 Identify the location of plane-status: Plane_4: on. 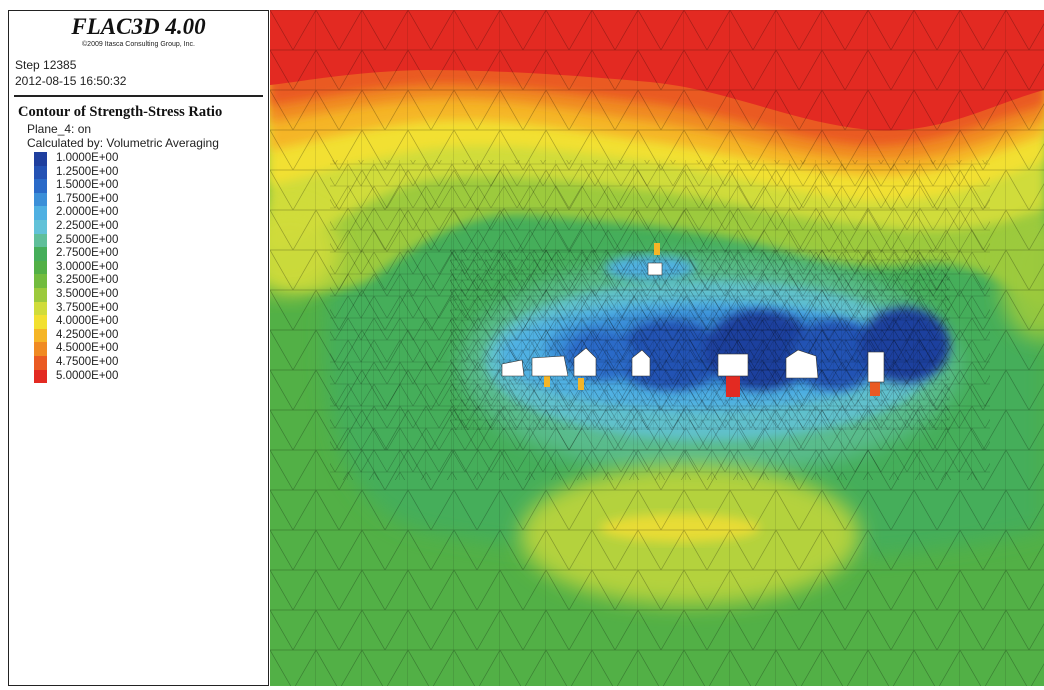
(59, 129).